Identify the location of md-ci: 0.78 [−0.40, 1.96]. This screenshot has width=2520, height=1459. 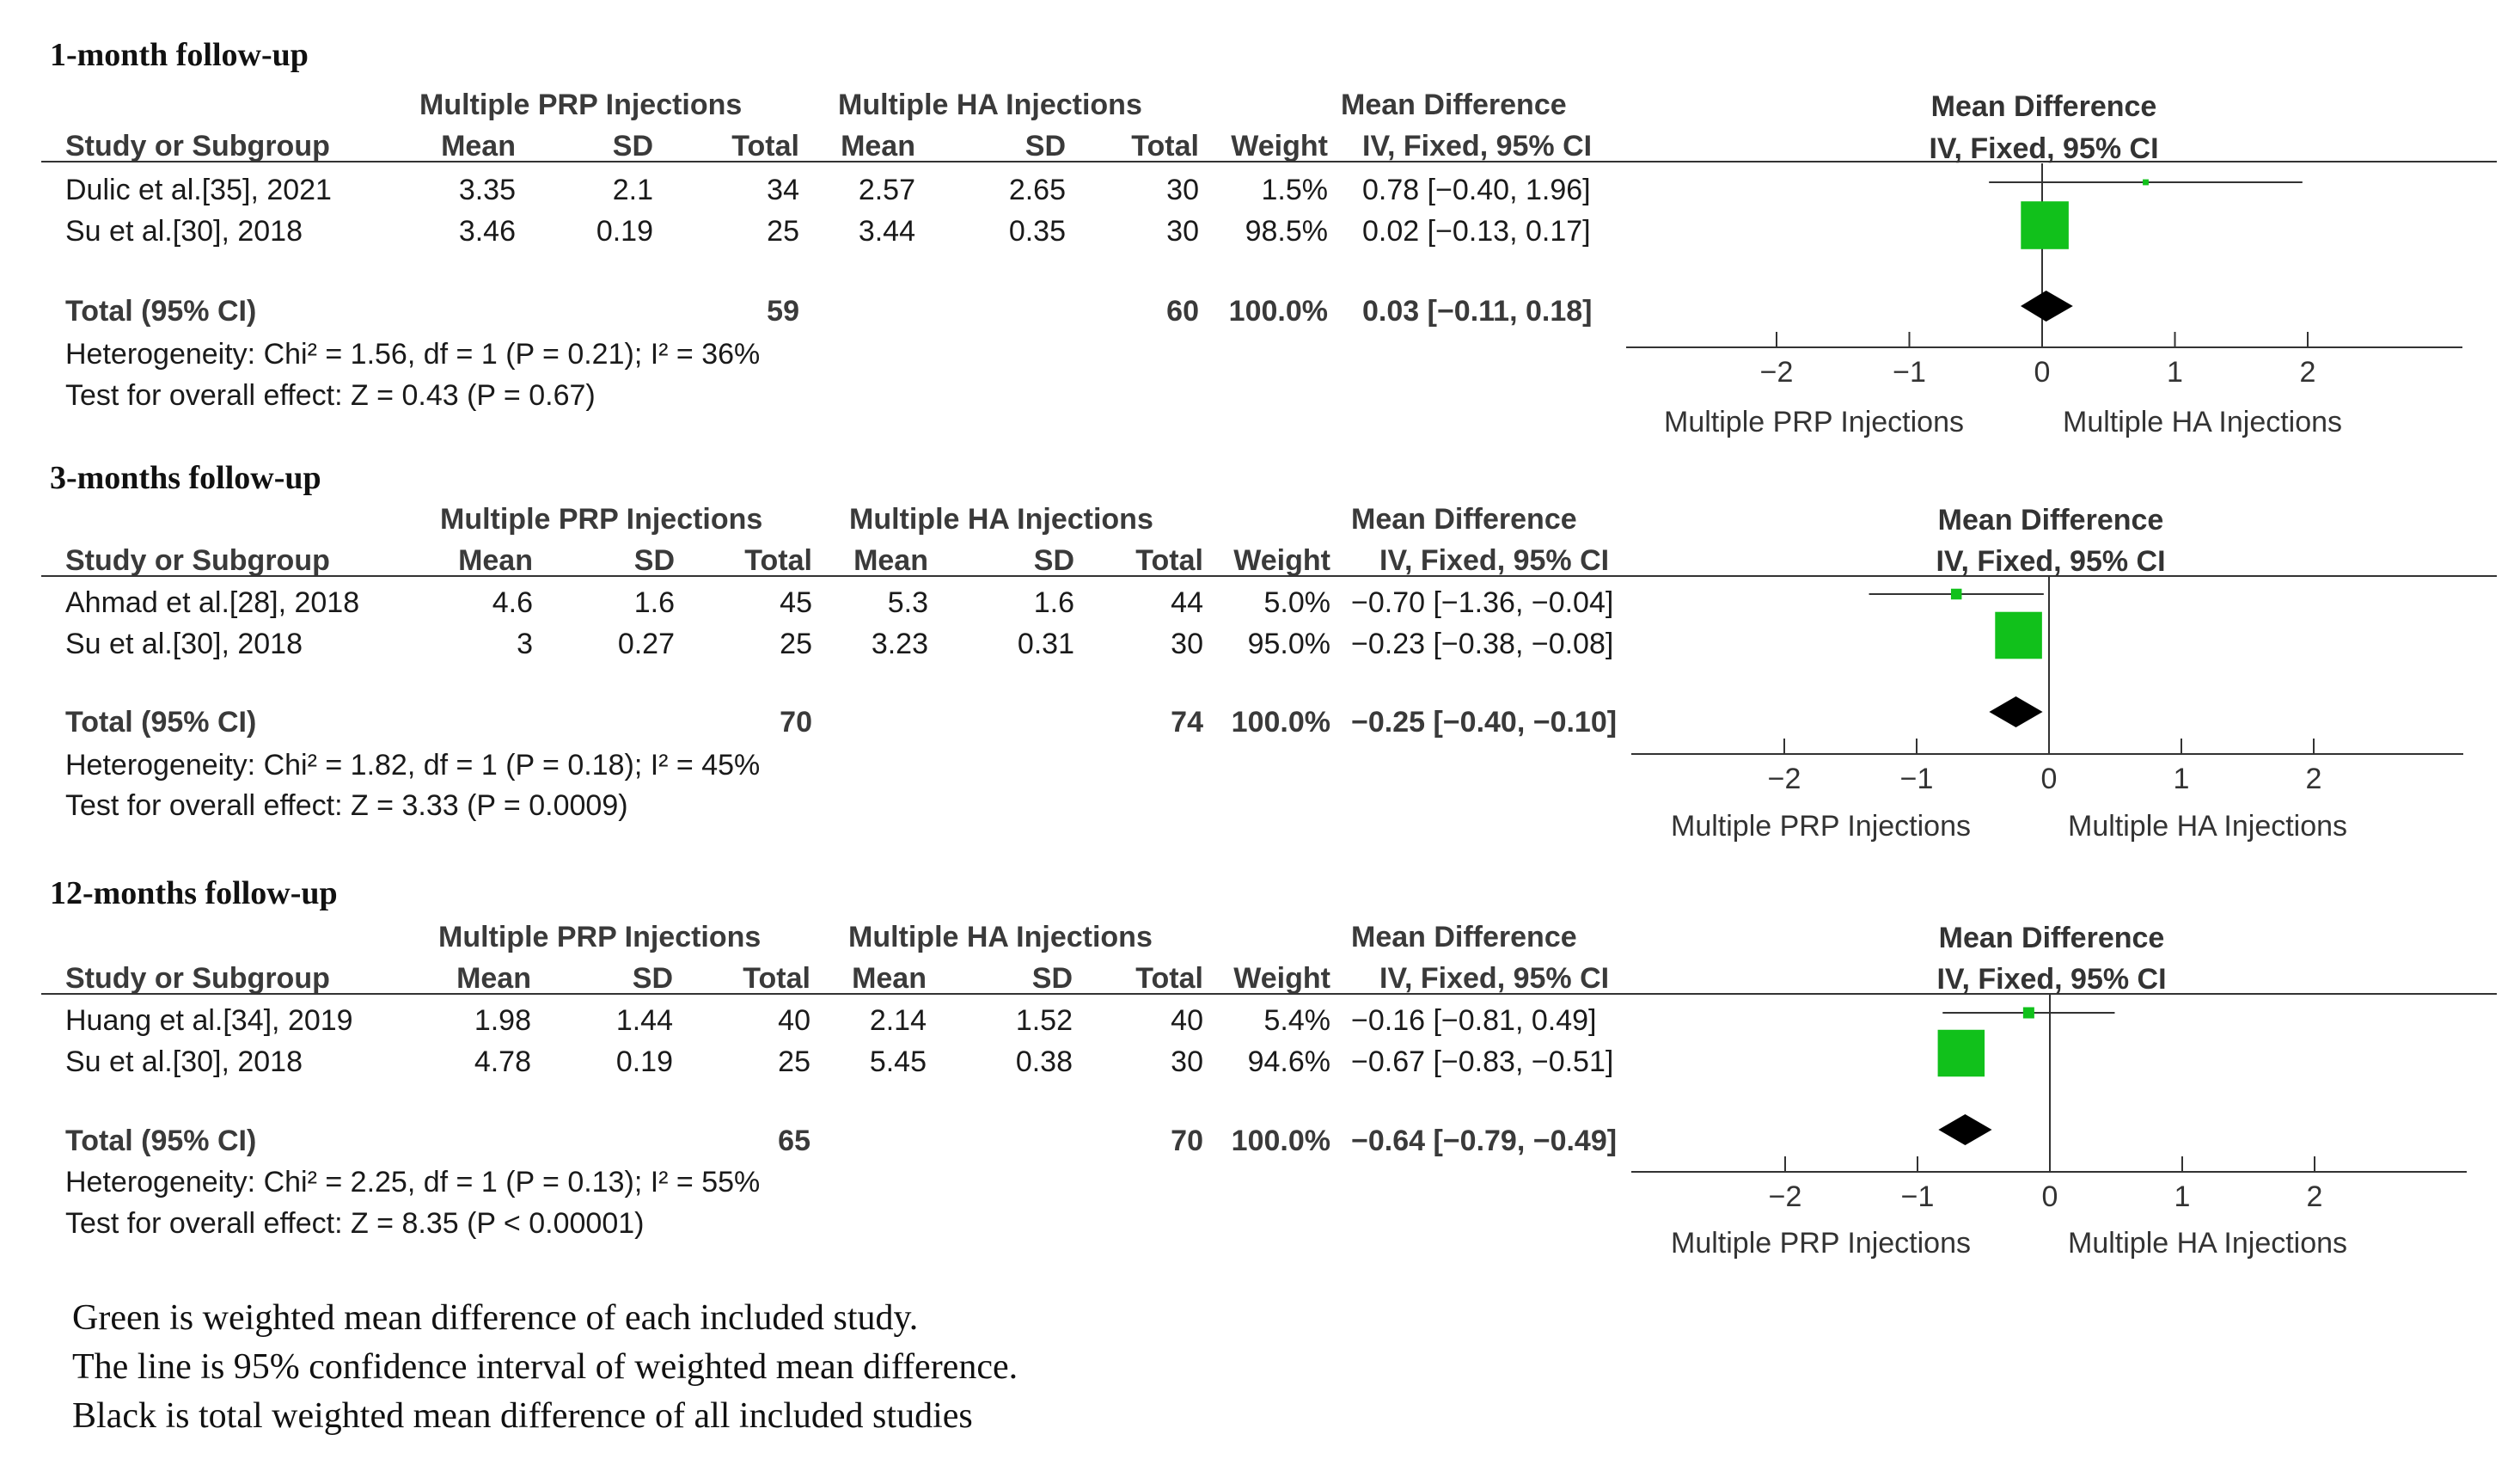
(1477, 190).